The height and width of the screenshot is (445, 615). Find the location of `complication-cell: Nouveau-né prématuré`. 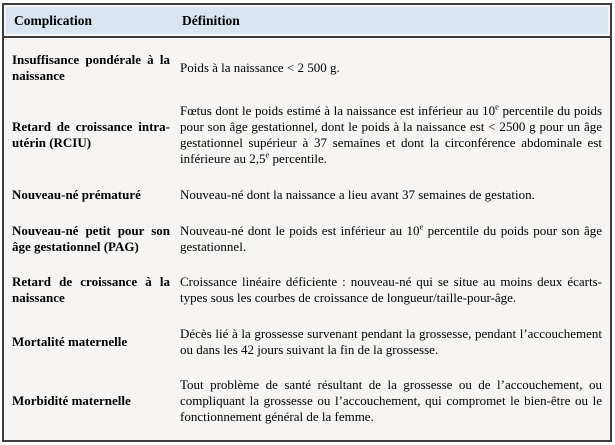

complication-cell: Nouveau-né prématuré is located at coordinates (76, 194).